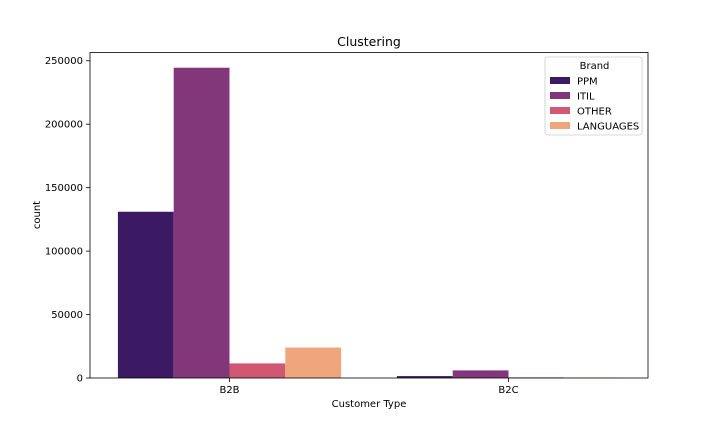  What do you see at coordinates (560, 80) in the screenshot?
I see `legend-swatch-ppm` at bounding box center [560, 80].